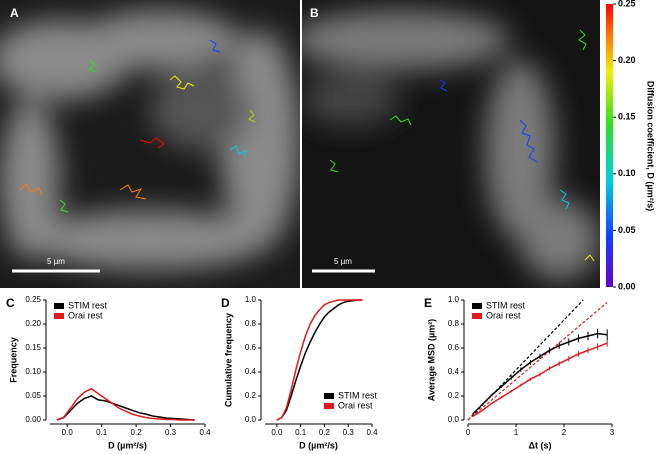 The image size is (663, 454). What do you see at coordinates (627, 60) in the screenshot?
I see `colorbar-tick-label: 0.20` at bounding box center [627, 60].